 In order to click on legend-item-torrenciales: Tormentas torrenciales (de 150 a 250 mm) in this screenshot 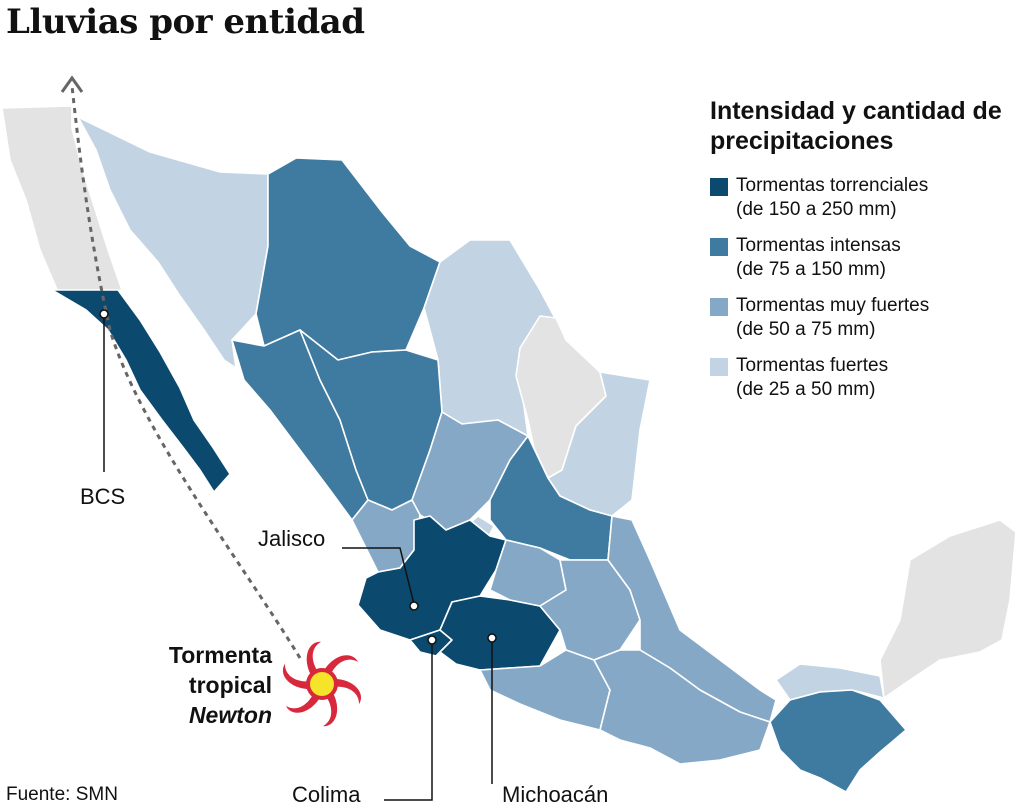, I will do `click(860, 198)`.